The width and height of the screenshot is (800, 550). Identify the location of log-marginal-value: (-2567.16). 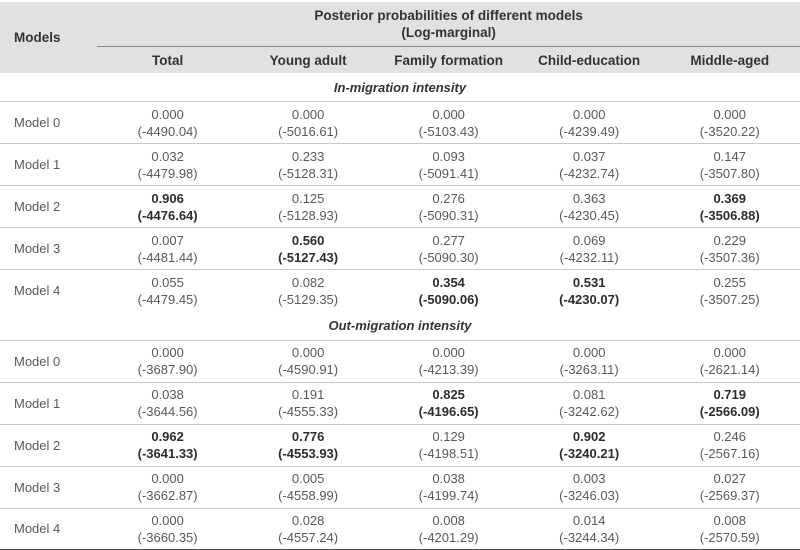
(729, 453).